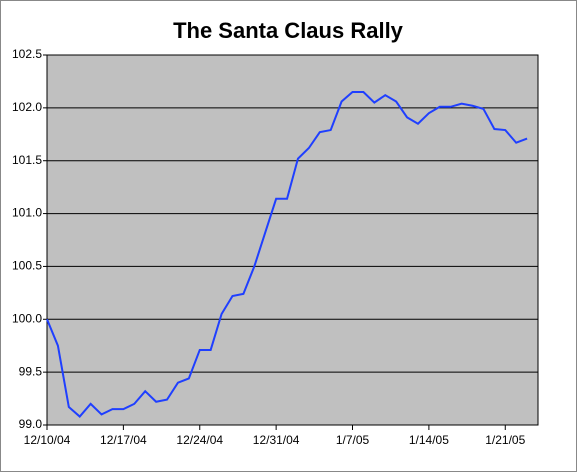 The width and height of the screenshot is (577, 472). Describe the element at coordinates (27, 266) in the screenshot. I see `y-tick-label: 100.5` at that location.